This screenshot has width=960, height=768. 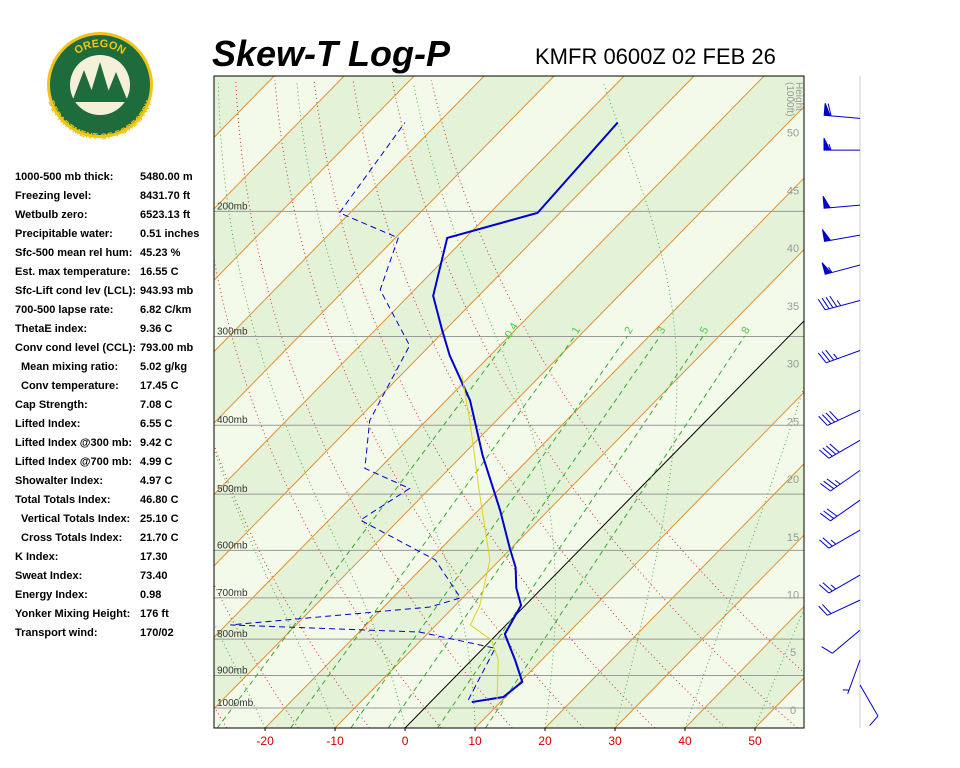 I want to click on stat-value: 9.42 C, so click(x=156, y=443).